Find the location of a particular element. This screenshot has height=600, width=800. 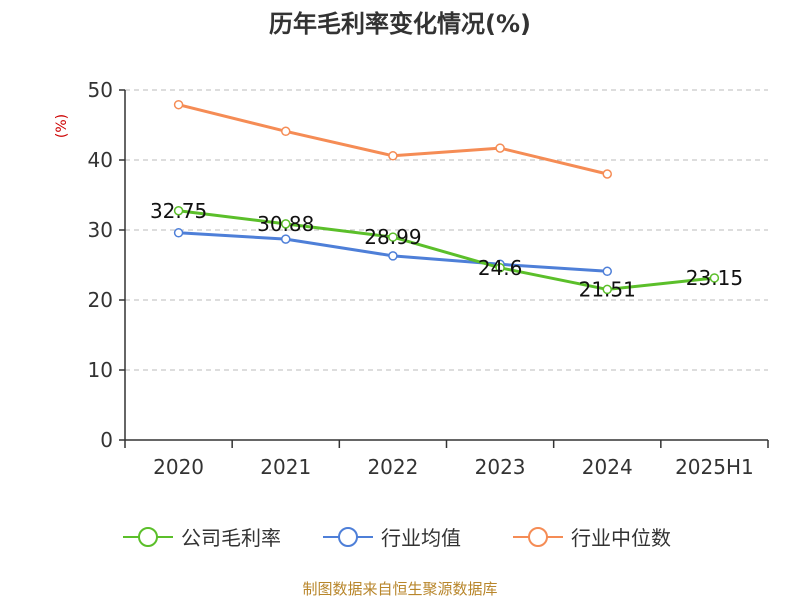

y-tick-label: 20 is located at coordinates (100, 300).